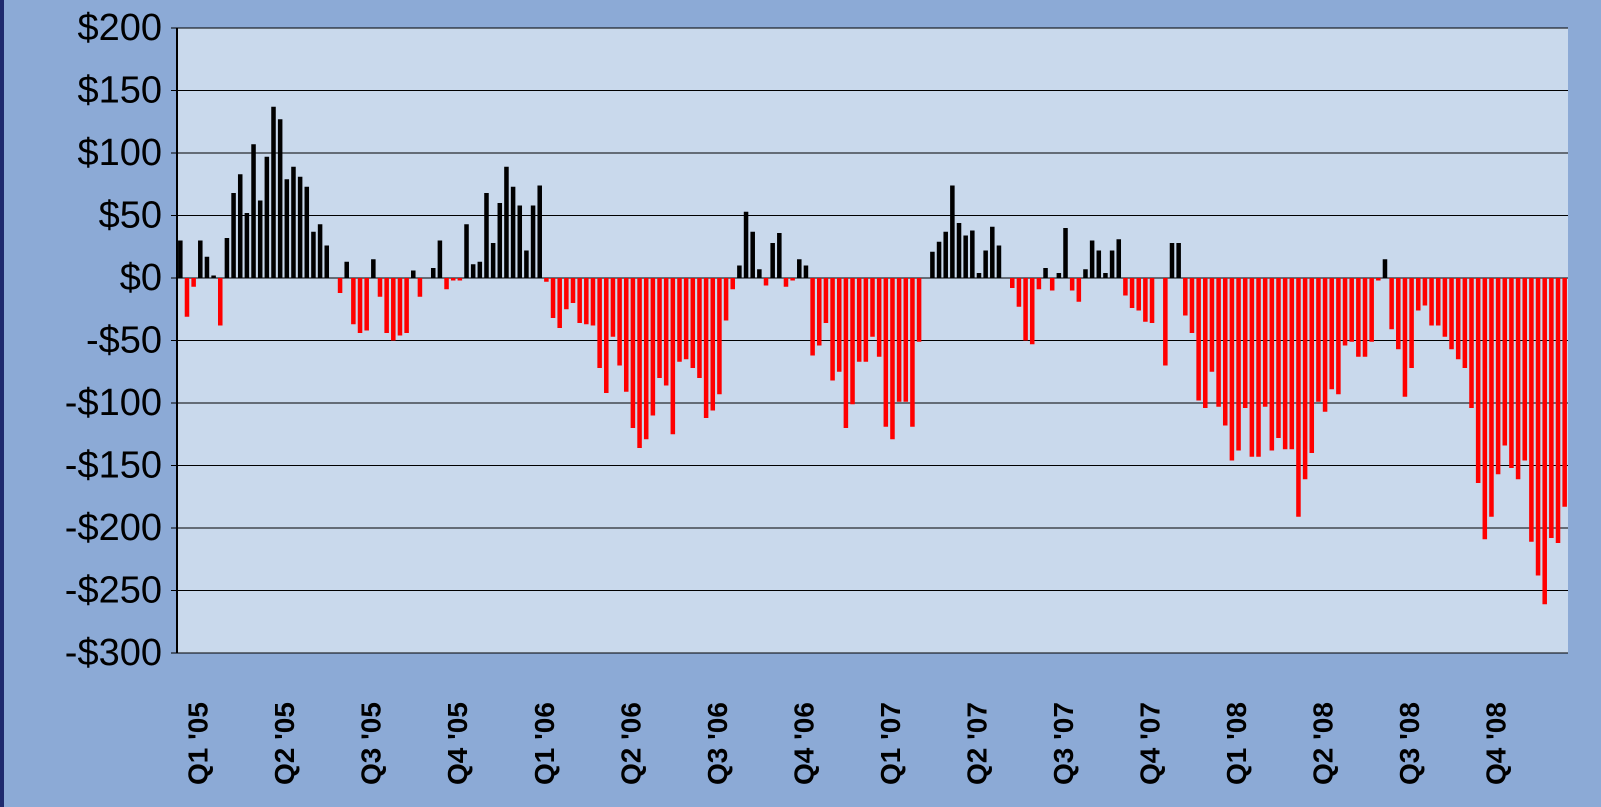 The image size is (1601, 807). Describe the element at coordinates (803, 743) in the screenshot. I see `x-tick-label: Q4 '06` at that location.